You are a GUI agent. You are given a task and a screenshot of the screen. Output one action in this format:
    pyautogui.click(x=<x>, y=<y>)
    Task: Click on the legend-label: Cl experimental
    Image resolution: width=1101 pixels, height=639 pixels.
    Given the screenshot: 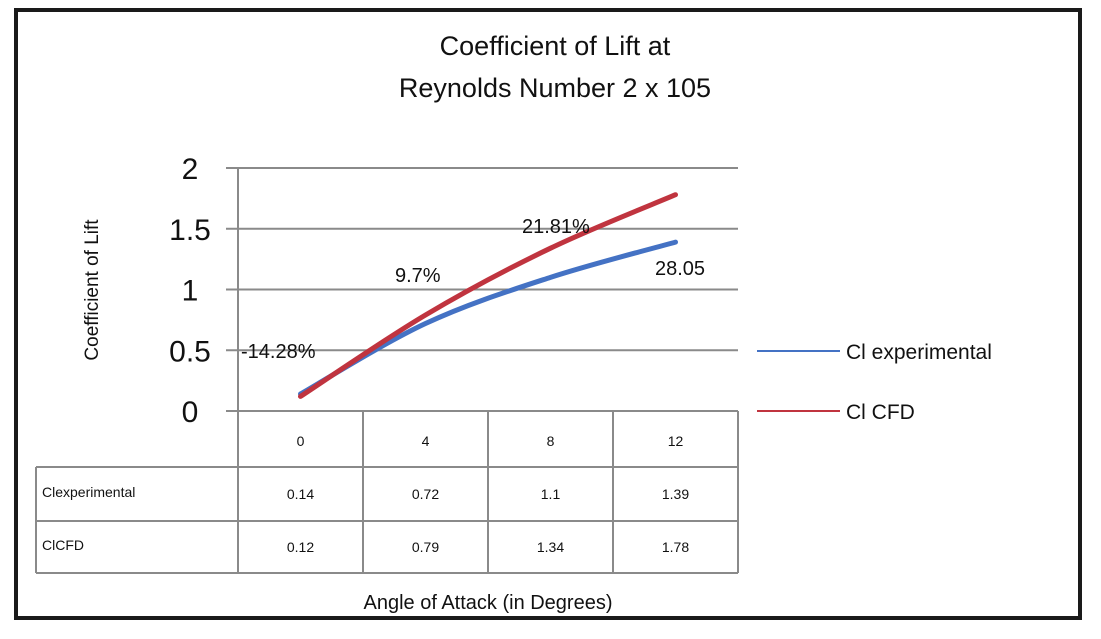 What is the action you would take?
    pyautogui.click(x=919, y=352)
    